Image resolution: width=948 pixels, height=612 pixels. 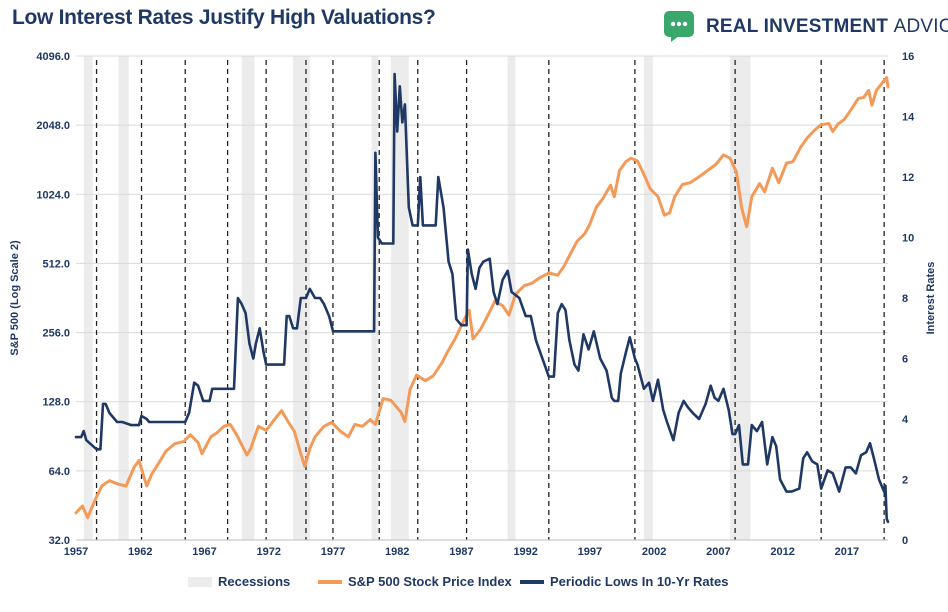 I want to click on brand-name: REAL INVESTMENT ADVICE, so click(x=827, y=27).